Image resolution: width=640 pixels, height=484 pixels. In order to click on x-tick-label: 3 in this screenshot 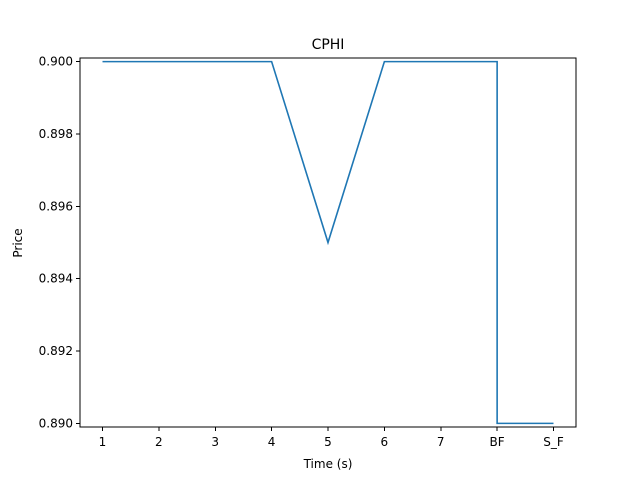, I will do `click(215, 442)`.